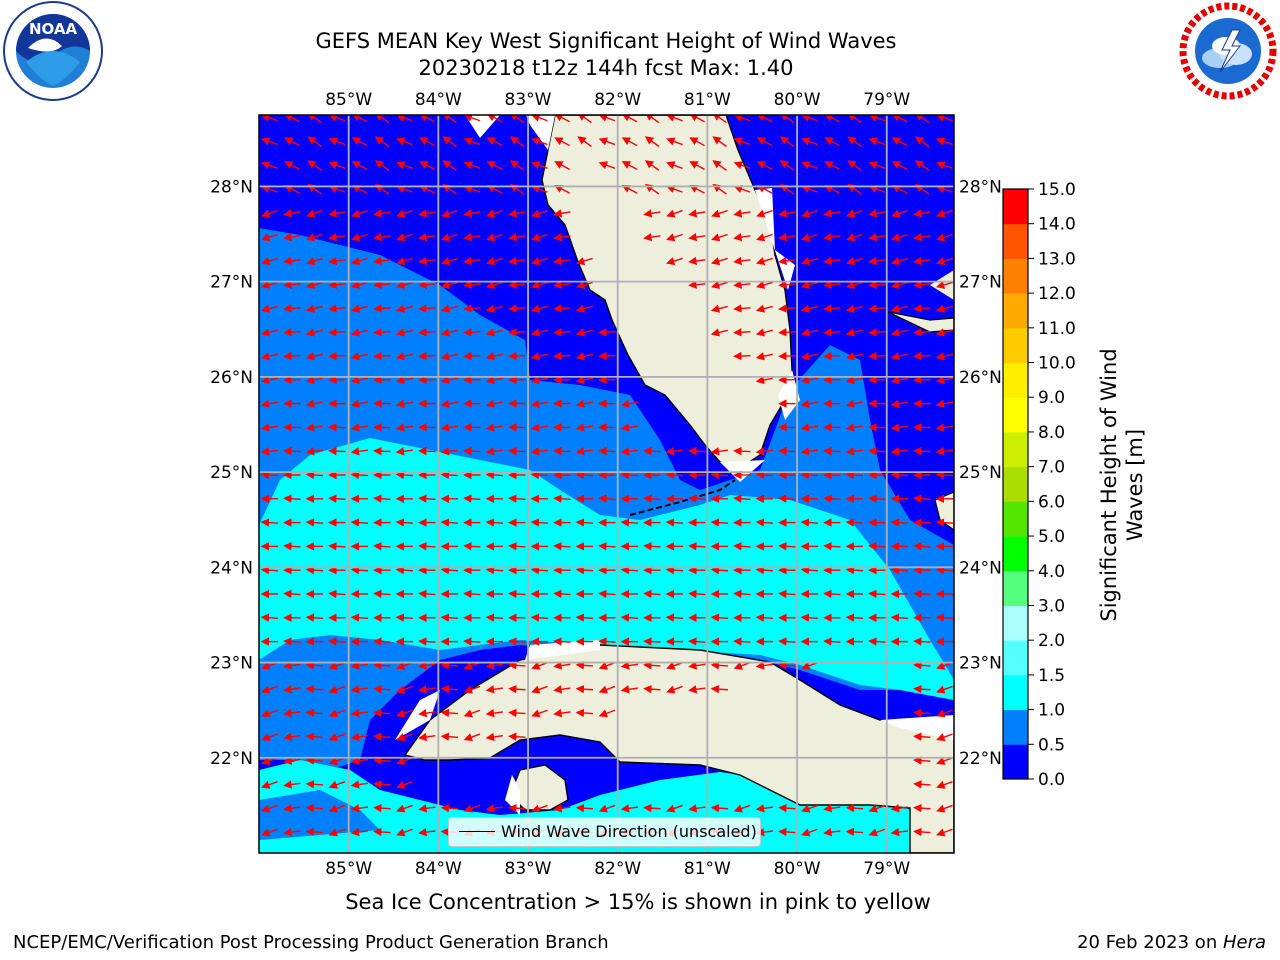 This screenshot has width=1280, height=960. I want to click on lat-label-right: 22°N, so click(980, 759).